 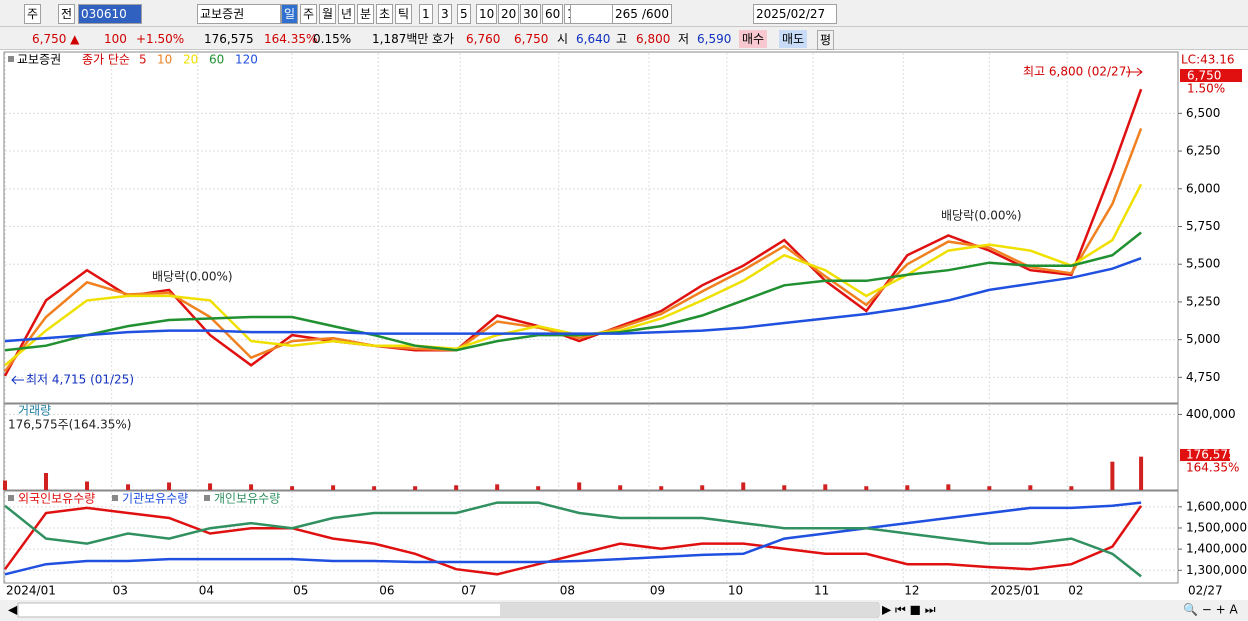 What do you see at coordinates (622, 39) in the screenshot?
I see `high-label: 고` at bounding box center [622, 39].